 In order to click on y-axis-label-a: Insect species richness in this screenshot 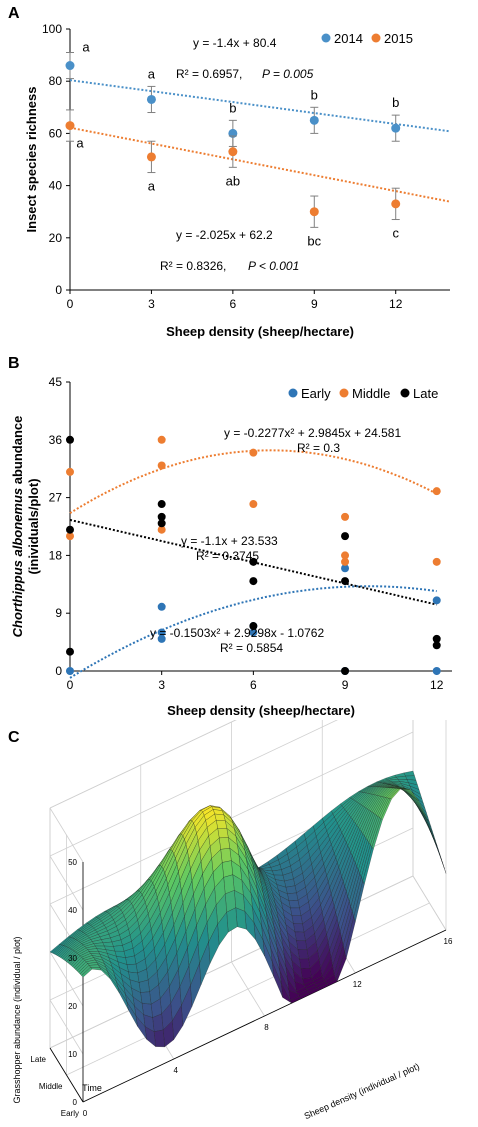, I will do `click(31, 160)`.